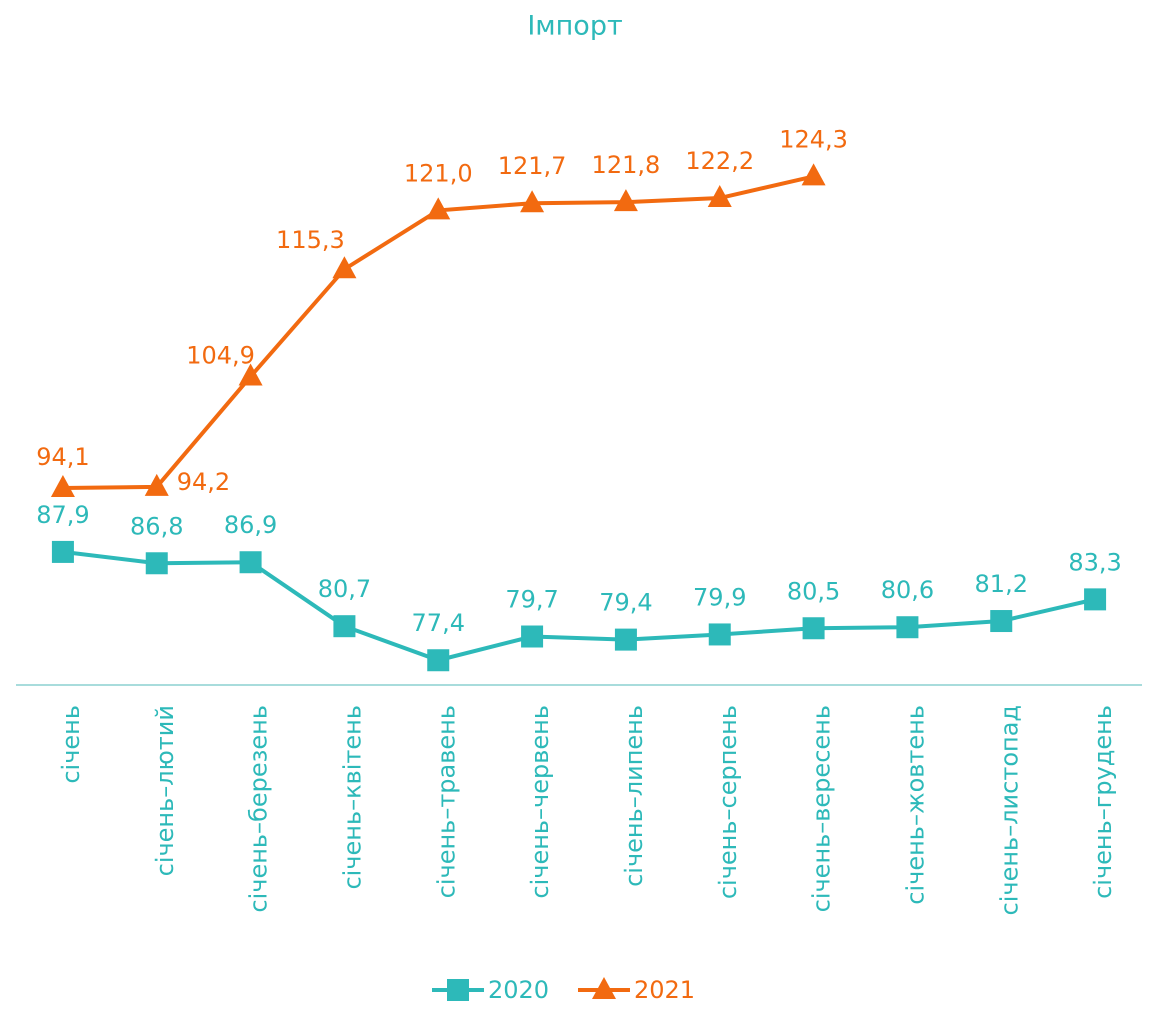 Image resolution: width=1153 pixels, height=1009 pixels. What do you see at coordinates (579, 606) in the screenshot?
I see `series-line` at bounding box center [579, 606].